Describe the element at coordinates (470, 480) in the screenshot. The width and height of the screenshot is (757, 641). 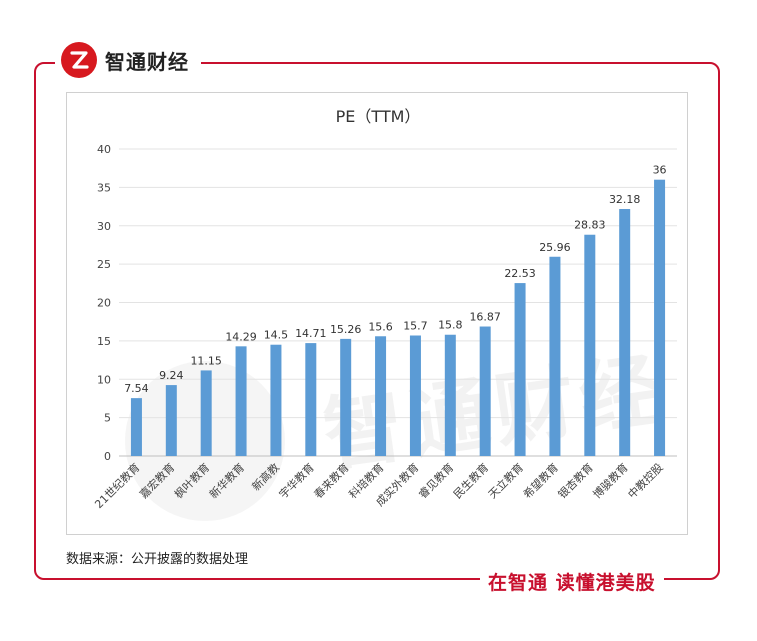
I see `x-tick-label: 民生教育` at that location.